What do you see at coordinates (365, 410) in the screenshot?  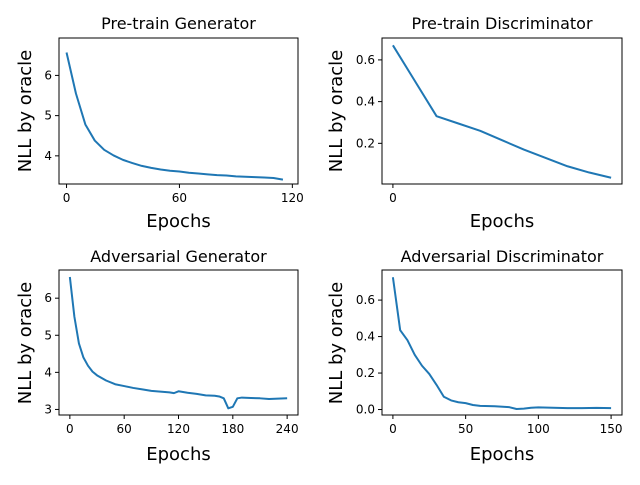 I see `y-tick-label: 0.0` at bounding box center [365, 410].